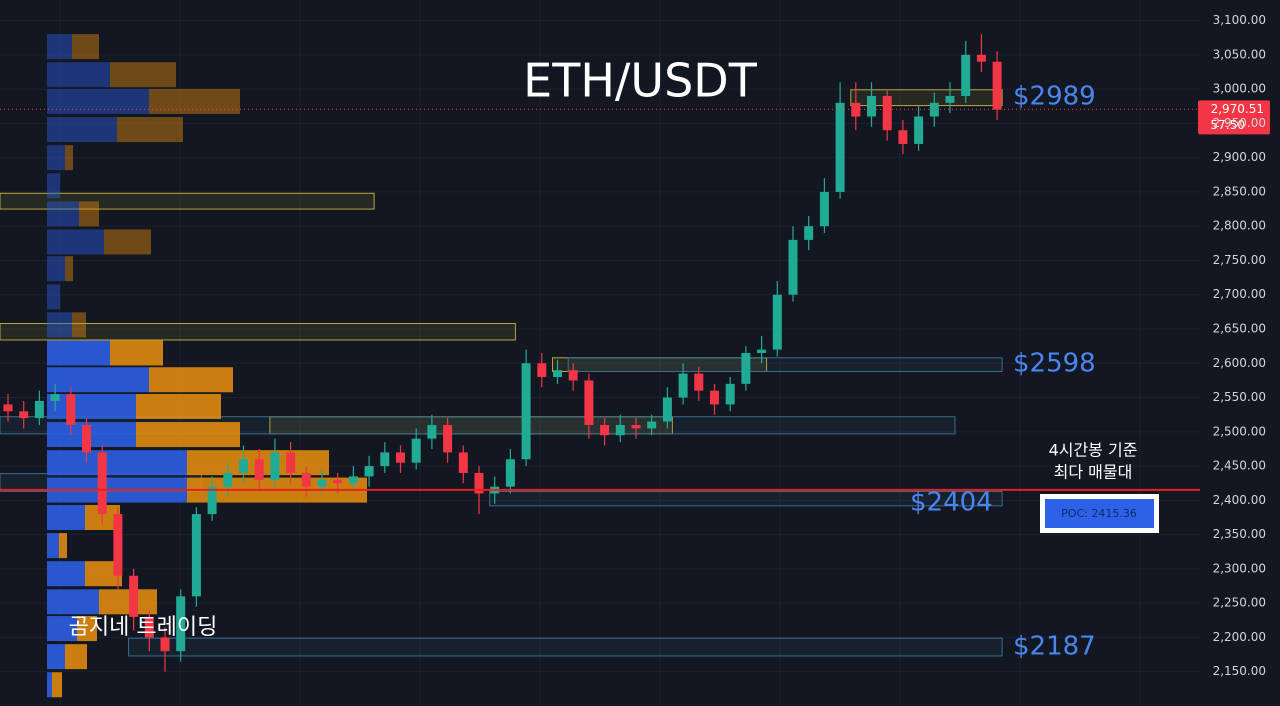 Image resolution: width=1280 pixels, height=706 pixels. What do you see at coordinates (1054, 97) in the screenshot?
I see `price-annotation: $2989` at bounding box center [1054, 97].